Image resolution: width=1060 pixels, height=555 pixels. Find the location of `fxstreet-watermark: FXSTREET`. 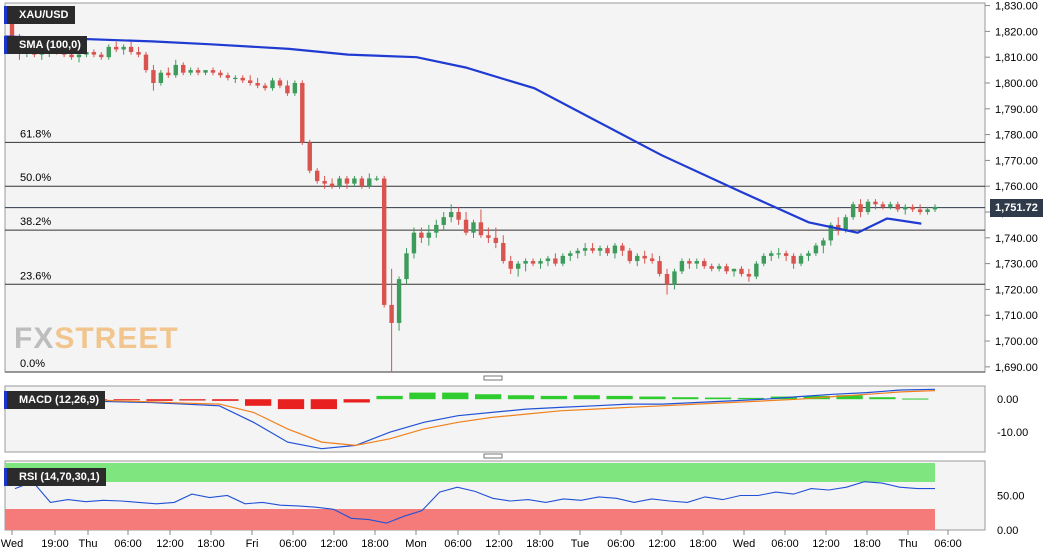

fxstreet-watermark: FXSTREET is located at coordinates (96, 339).